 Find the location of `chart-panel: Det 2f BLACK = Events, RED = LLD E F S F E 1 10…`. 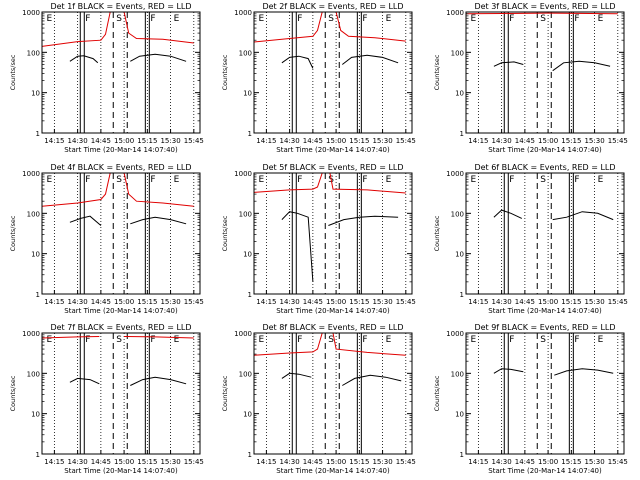

chart-panel: Det 2f BLACK = Events, RED = LLD E F S F E 1 10… is located at coordinates (318, 78).